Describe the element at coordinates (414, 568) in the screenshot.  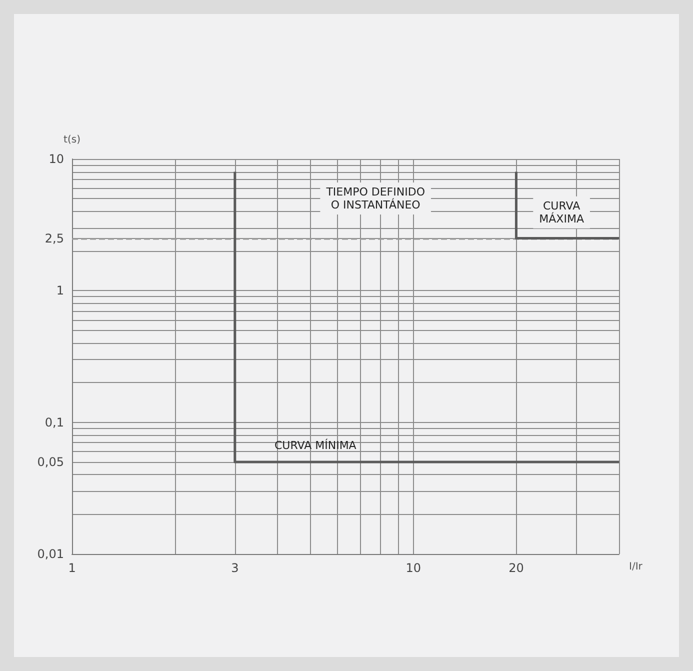
I see `x-tick-label: 10` at that location.